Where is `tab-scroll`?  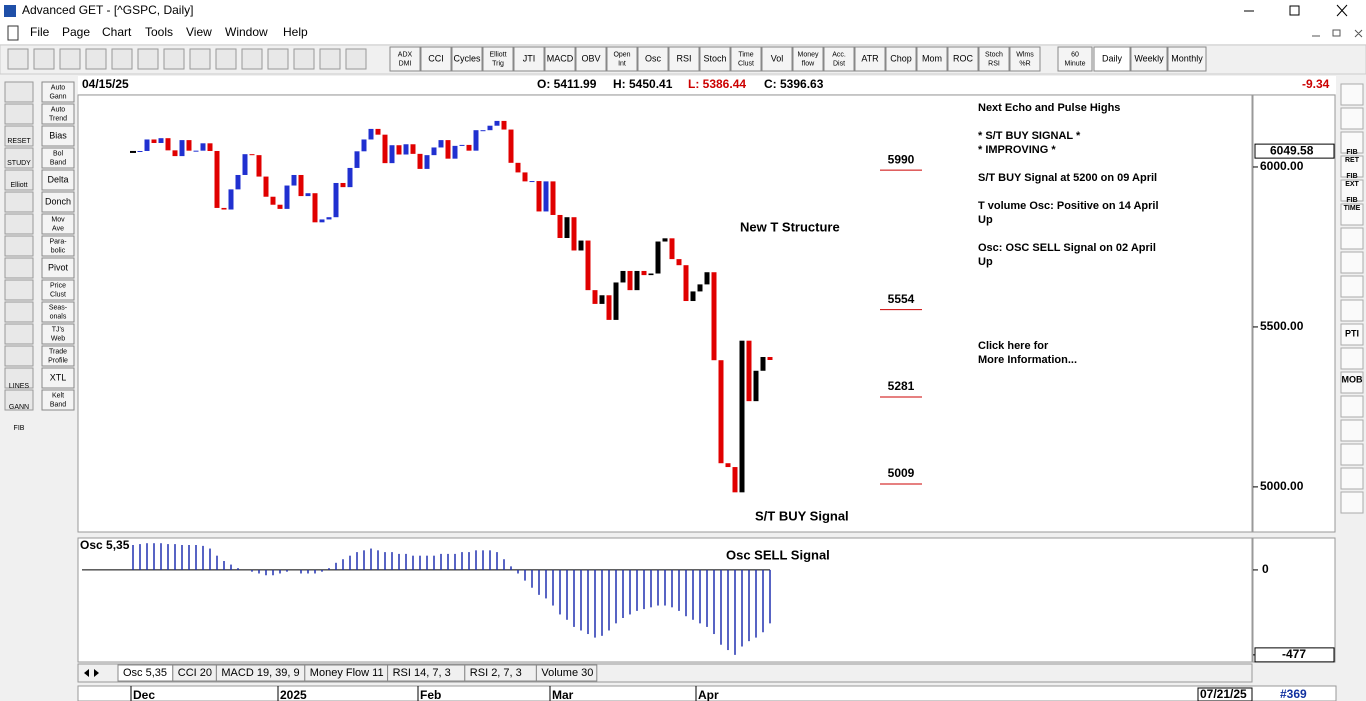
tab-scroll is located at coordinates (91, 673).